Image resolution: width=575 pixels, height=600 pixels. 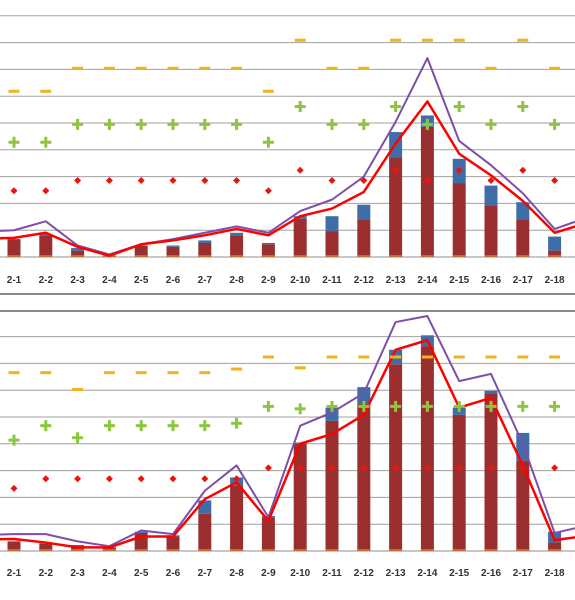 What do you see at coordinates (364, 280) in the screenshot?
I see `x-tick-label: 2-12` at bounding box center [364, 280].